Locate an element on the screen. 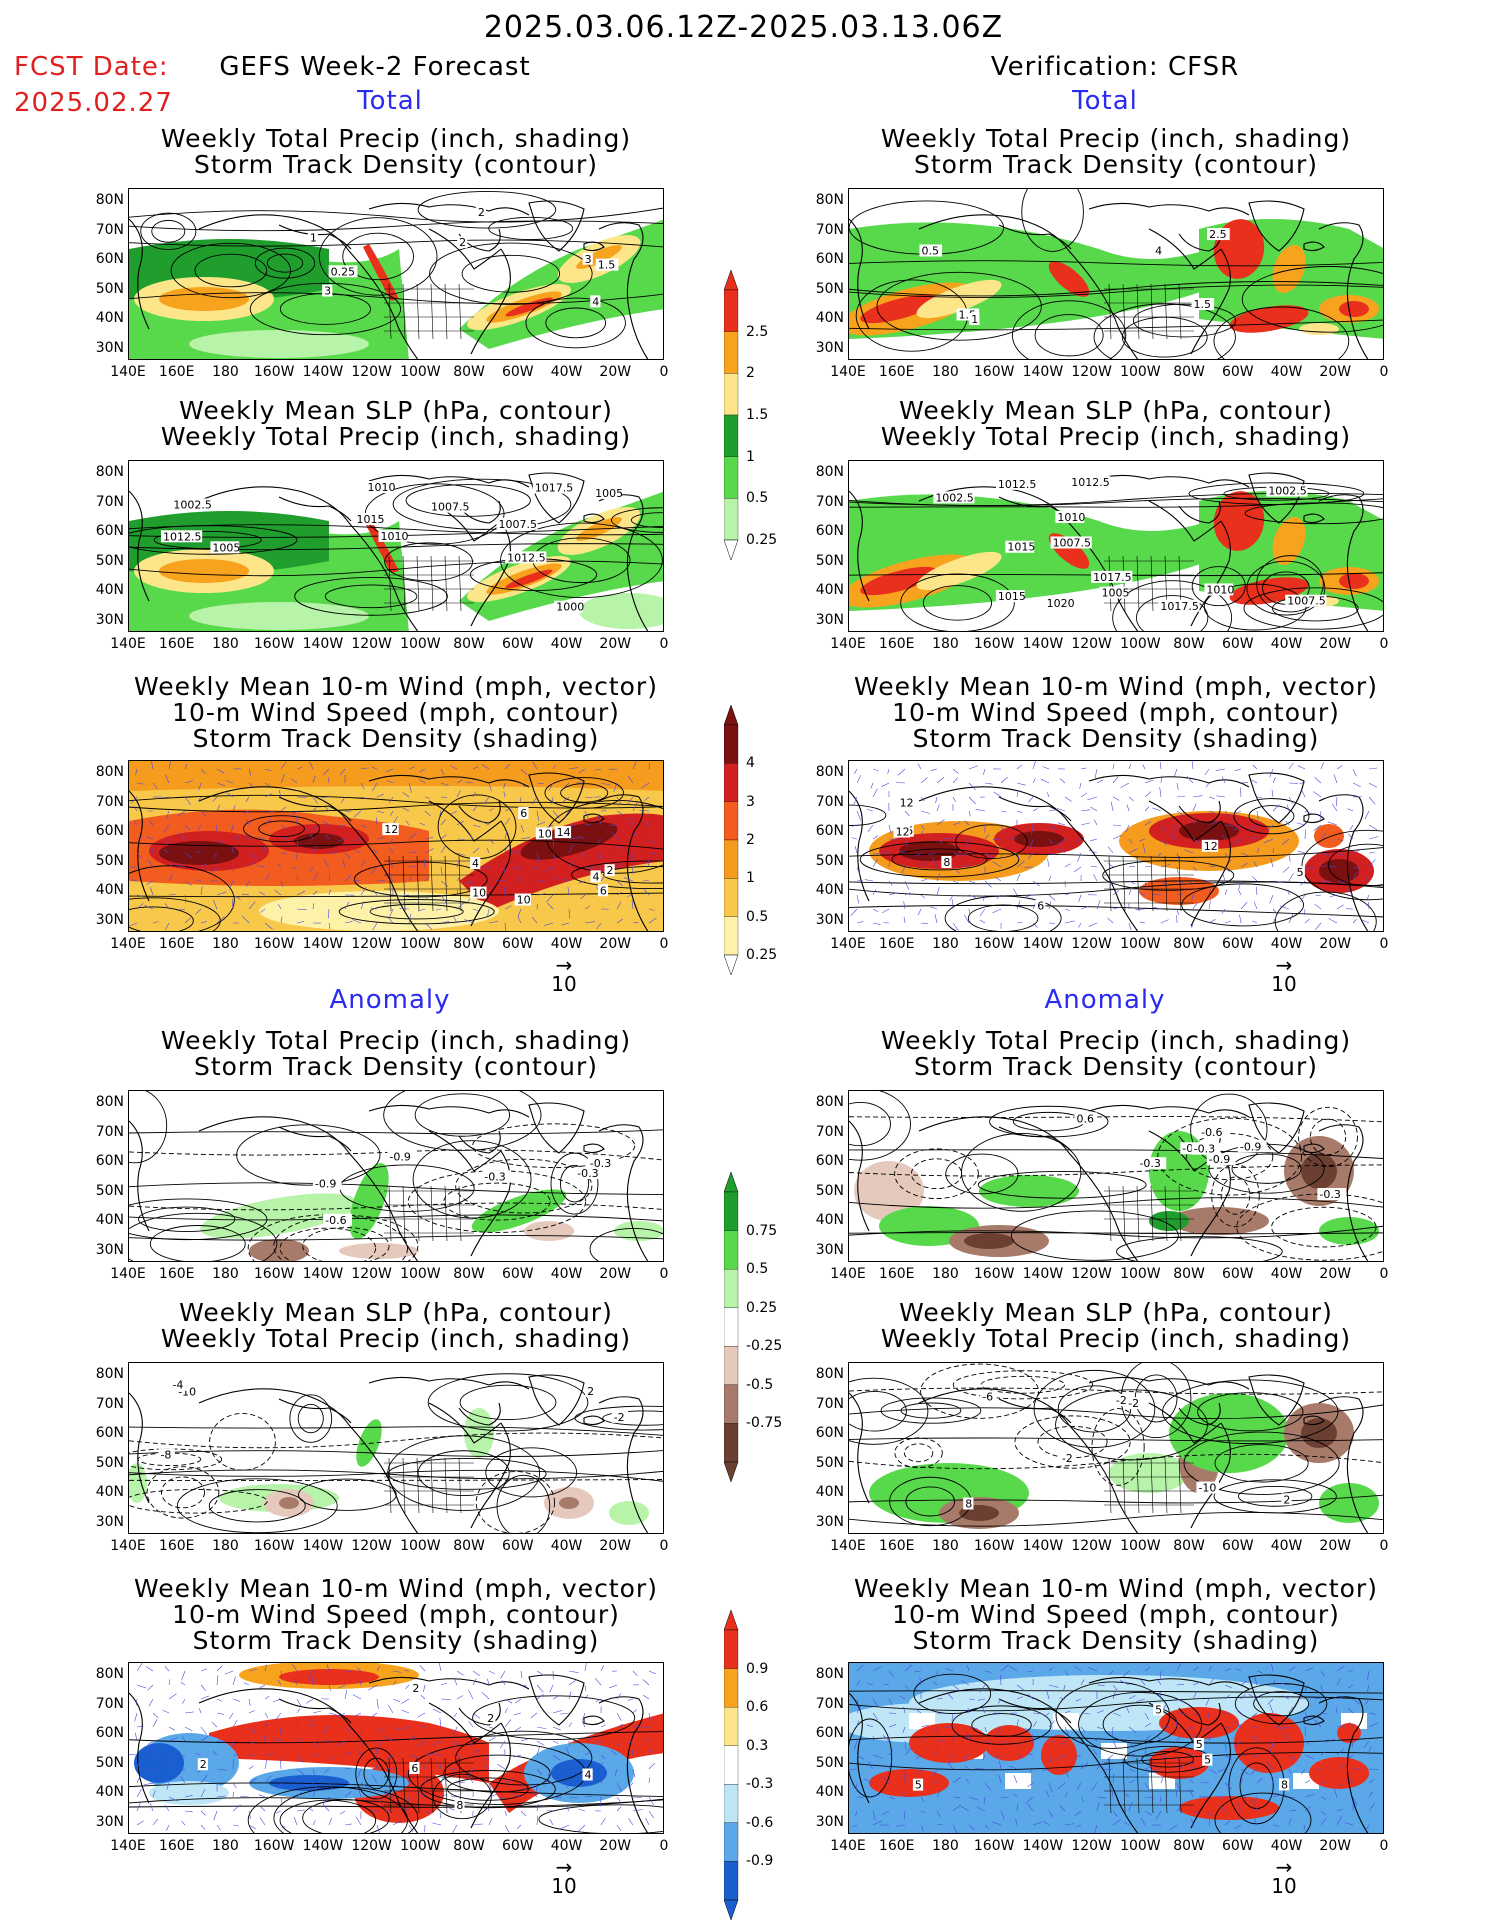  map-panel: -0.6 -0.9 -0.3 -0.3 -0.9 -0.3 is located at coordinates (396, 1176).